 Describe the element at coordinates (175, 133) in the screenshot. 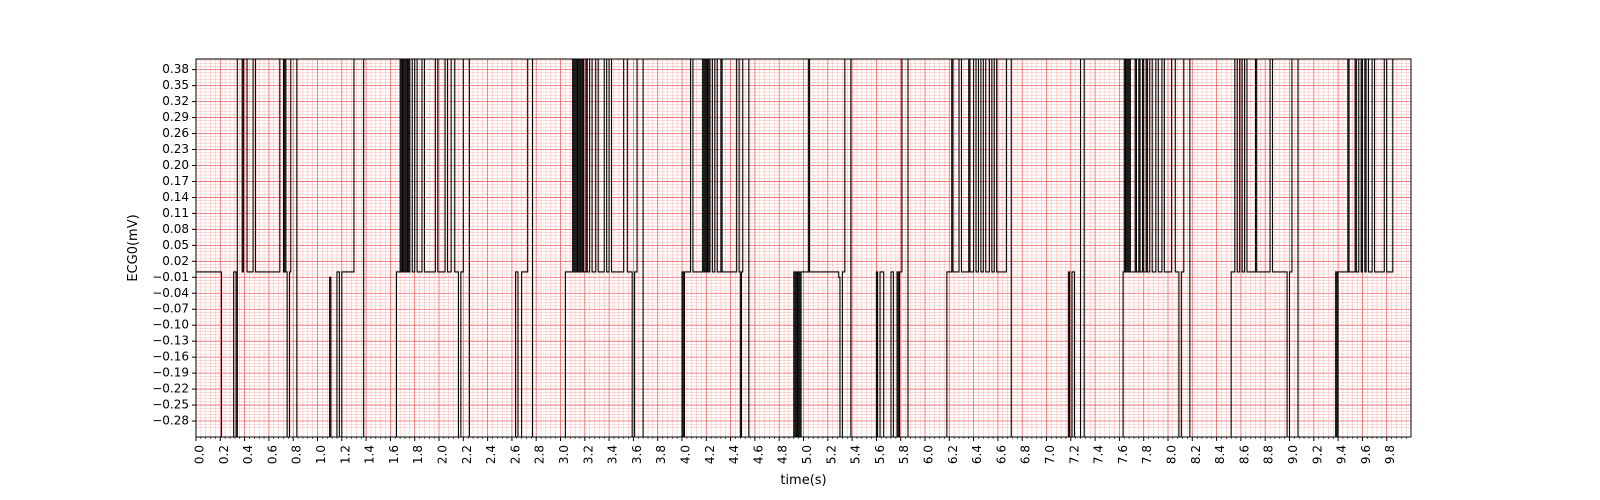

I see `y-tick-label: 0.26` at that location.